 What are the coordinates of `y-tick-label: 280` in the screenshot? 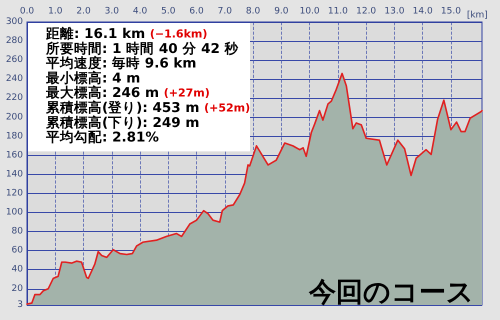 It's located at (15, 41).